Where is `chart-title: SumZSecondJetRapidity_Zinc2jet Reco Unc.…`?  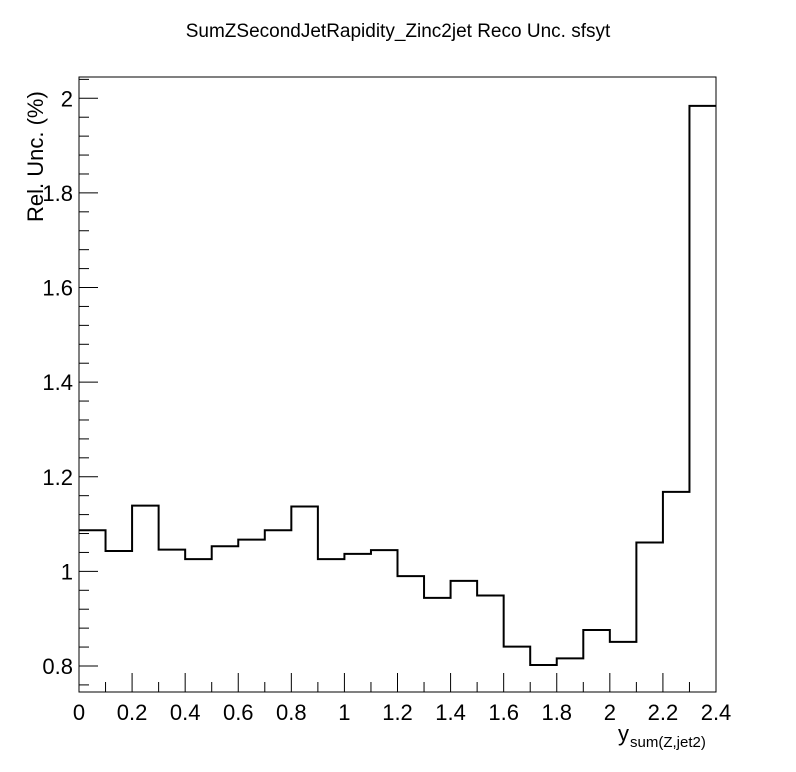 chart-title: SumZSecondJetRapidity_Zinc2jet Reco Unc.… is located at coordinates (398, 31).